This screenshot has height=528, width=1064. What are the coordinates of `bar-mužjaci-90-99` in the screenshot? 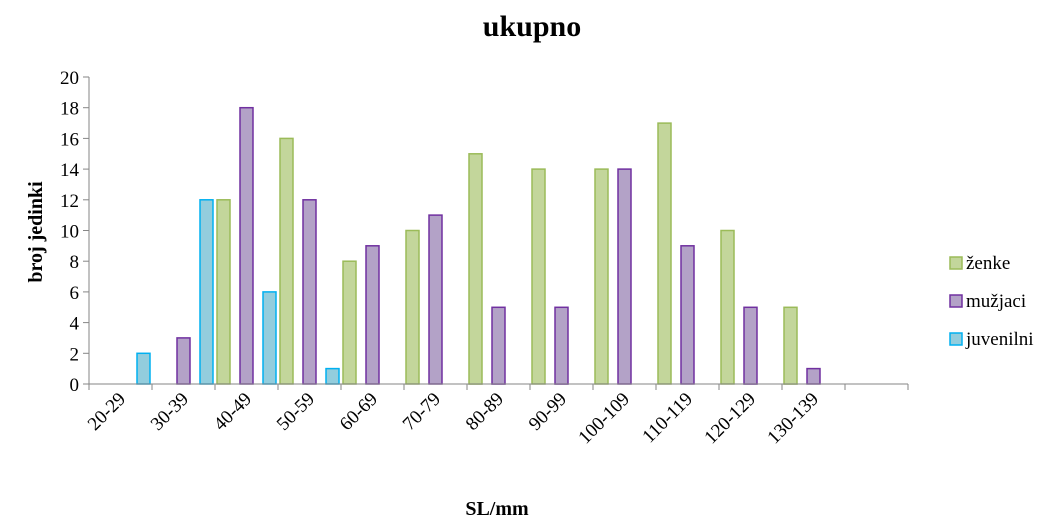 It's located at (561, 345).